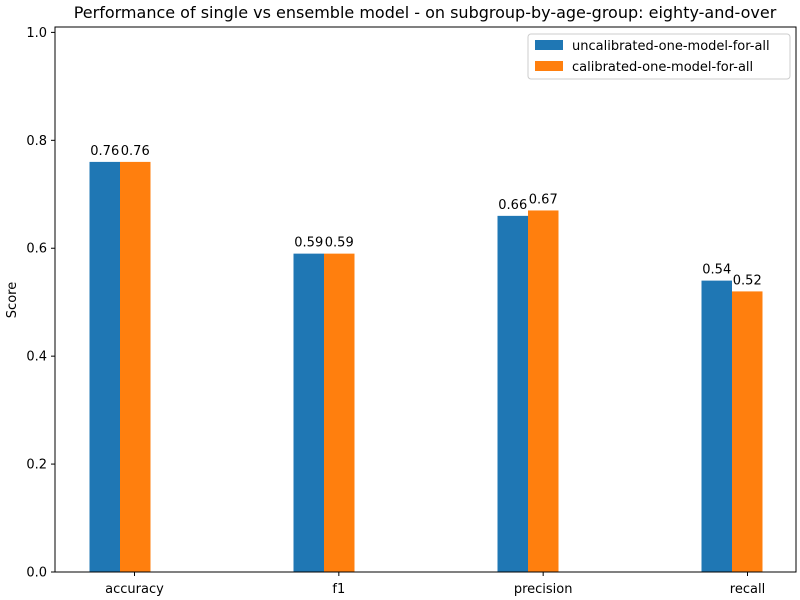 The height and width of the screenshot is (600, 800). Describe the element at coordinates (12, 300) in the screenshot. I see `y-axis-label: Score` at that location.